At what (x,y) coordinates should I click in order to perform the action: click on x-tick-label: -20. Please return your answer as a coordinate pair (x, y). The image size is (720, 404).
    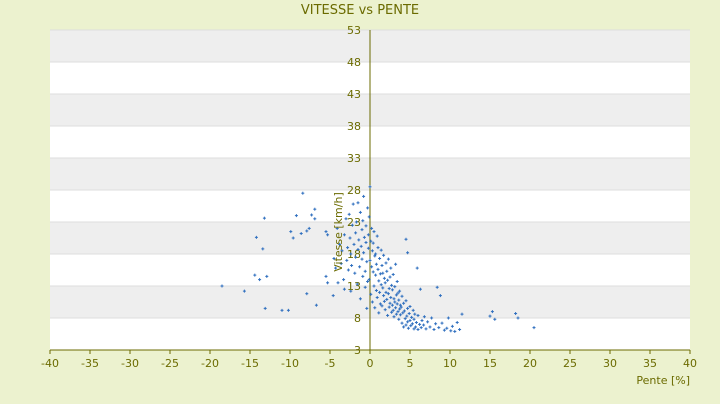
    Looking at the image, I should click on (210, 363).